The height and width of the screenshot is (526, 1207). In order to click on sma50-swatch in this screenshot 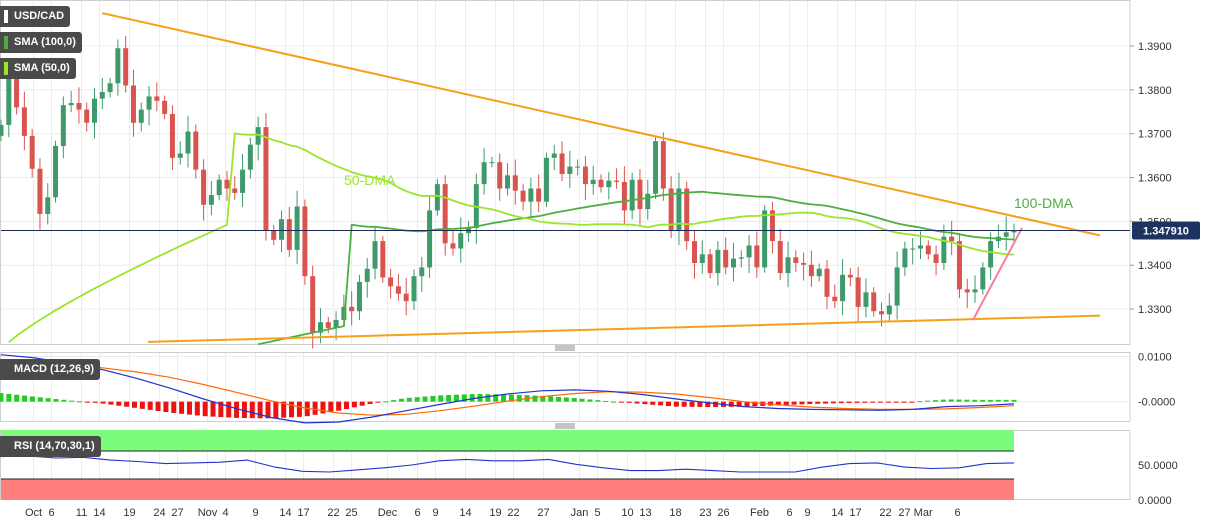, I will do `click(6, 68)`.